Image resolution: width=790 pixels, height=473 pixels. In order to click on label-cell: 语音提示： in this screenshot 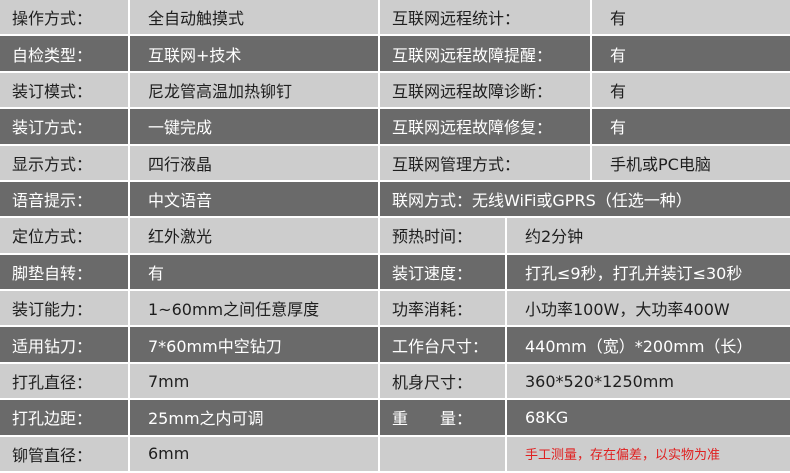, I will do `click(52, 201)`.